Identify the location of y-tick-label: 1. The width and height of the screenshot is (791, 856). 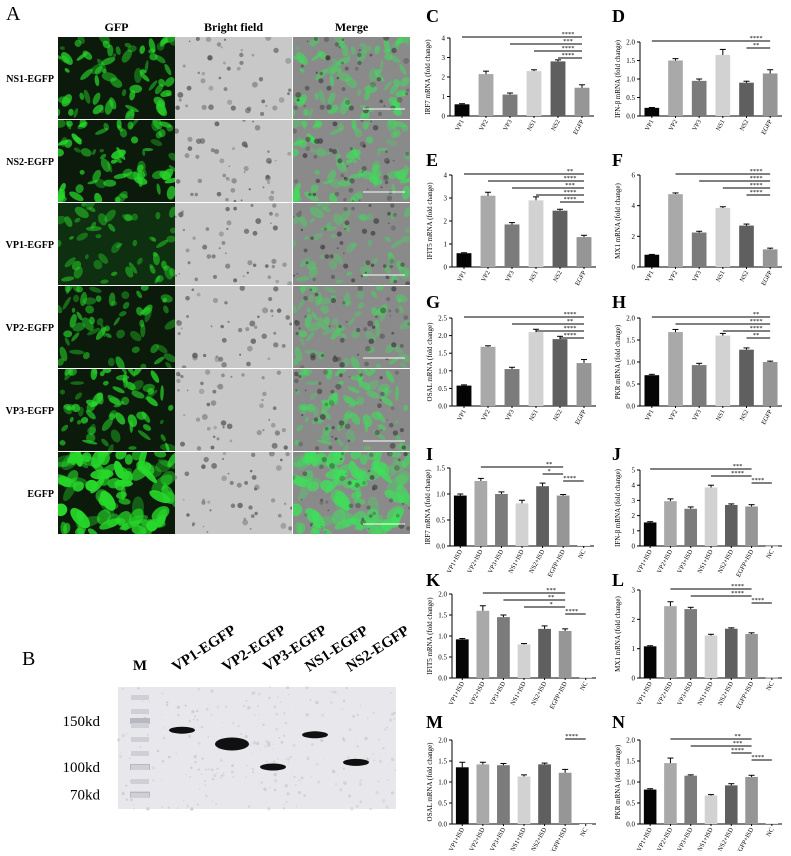
(634, 531).